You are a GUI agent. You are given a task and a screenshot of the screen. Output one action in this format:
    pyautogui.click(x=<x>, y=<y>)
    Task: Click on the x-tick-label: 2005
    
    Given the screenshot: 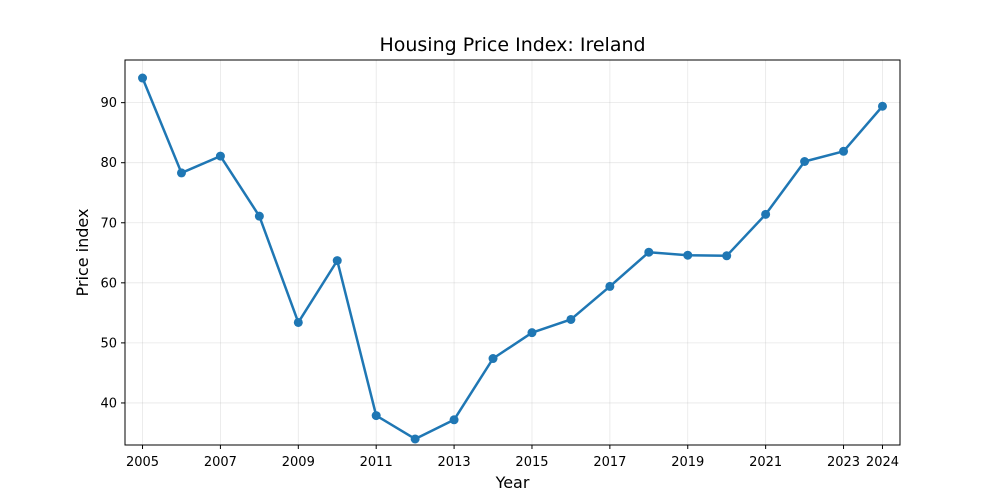 What is the action you would take?
    pyautogui.click(x=142, y=462)
    